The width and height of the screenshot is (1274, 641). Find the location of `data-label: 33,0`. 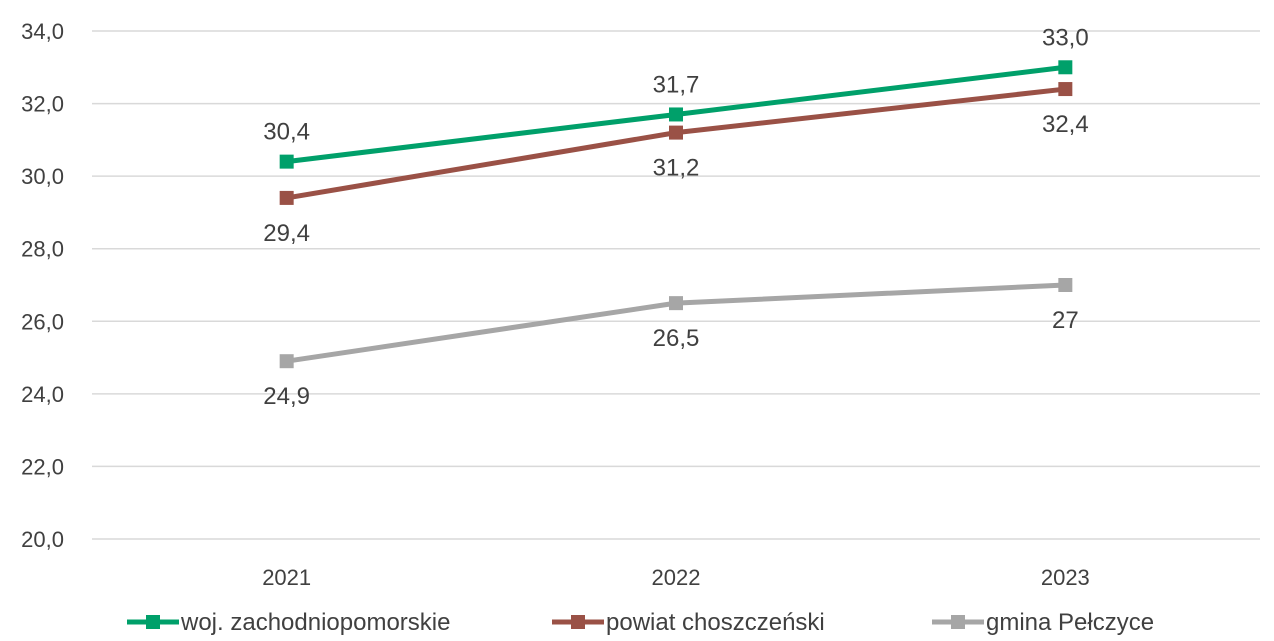

data-label: 33,0 is located at coordinates (1065, 37).